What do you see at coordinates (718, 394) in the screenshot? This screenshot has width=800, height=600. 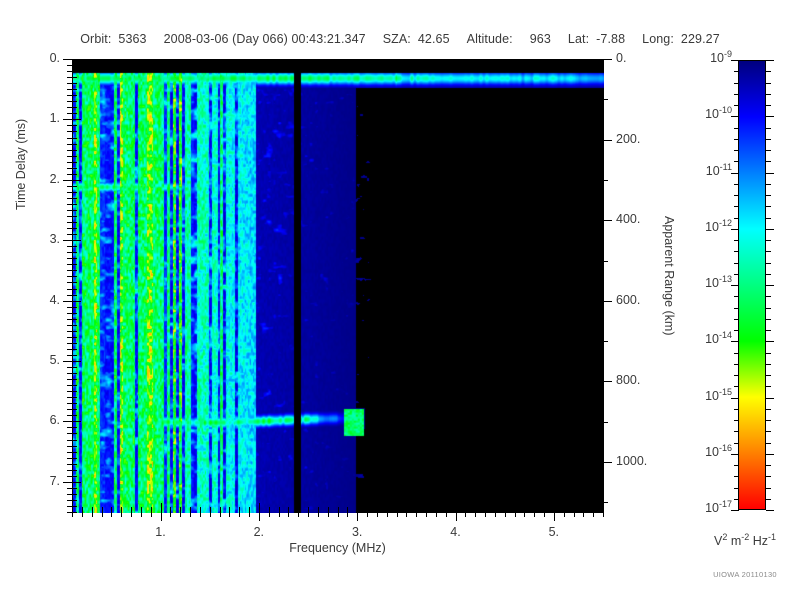 I see `colorbar-tick-label: 10-15` at bounding box center [718, 394].